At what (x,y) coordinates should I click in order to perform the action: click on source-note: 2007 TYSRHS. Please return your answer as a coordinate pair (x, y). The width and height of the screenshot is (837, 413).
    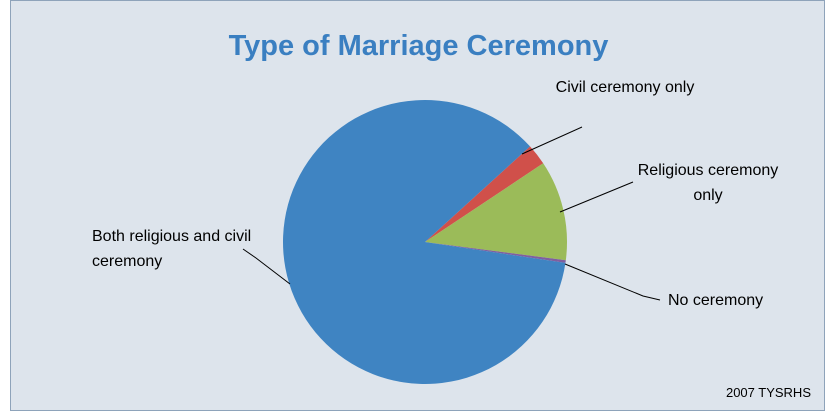
    Looking at the image, I should click on (768, 392).